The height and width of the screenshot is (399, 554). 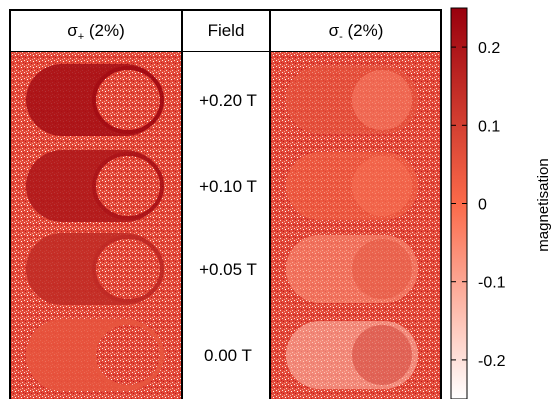 I want to click on colorbar-label: magnetisation, so click(x=543, y=204).